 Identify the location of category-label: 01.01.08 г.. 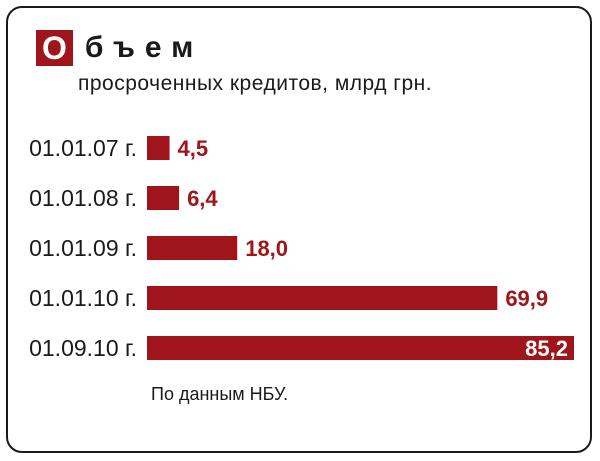
(83, 198).